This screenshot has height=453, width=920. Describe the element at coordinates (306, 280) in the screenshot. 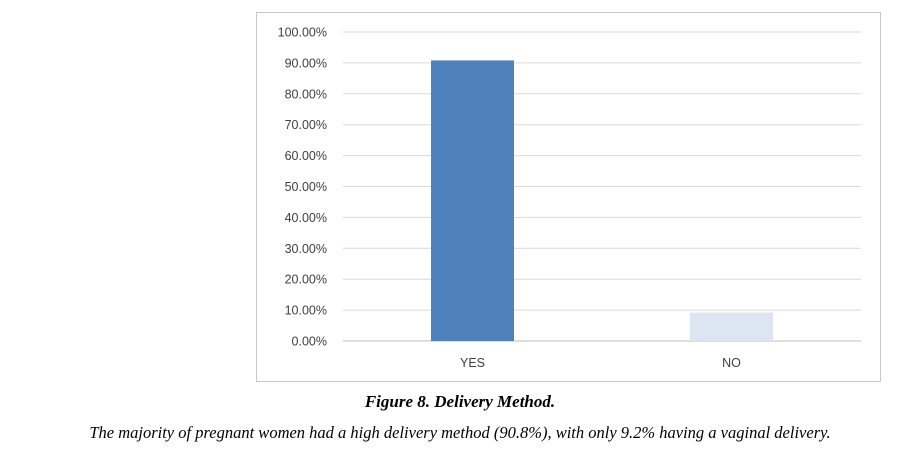

I see `y-tick-label: 20.00%` at that location.